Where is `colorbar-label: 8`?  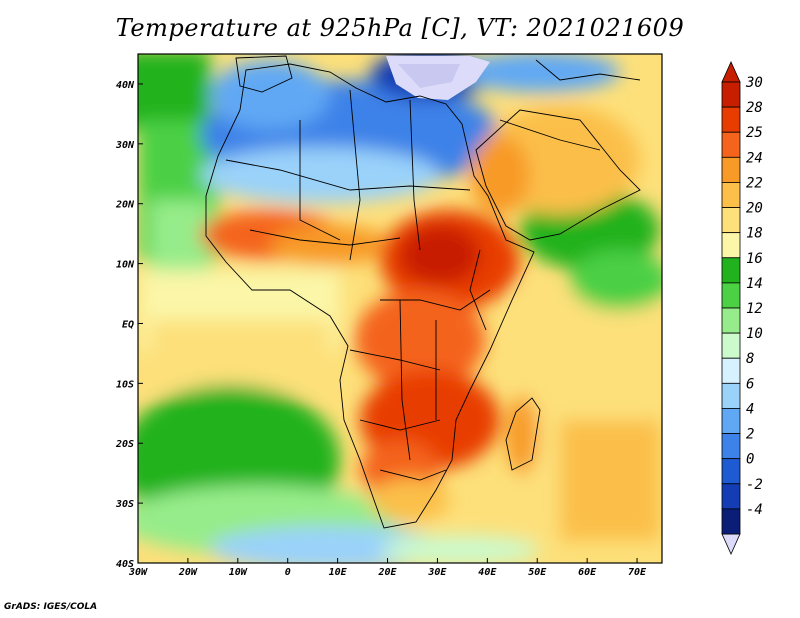 colorbar-label: 8 is located at coordinates (750, 359).